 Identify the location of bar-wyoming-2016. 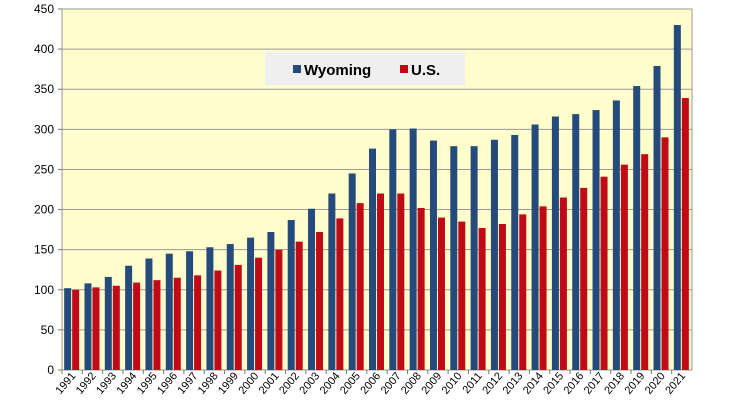
(576, 242).